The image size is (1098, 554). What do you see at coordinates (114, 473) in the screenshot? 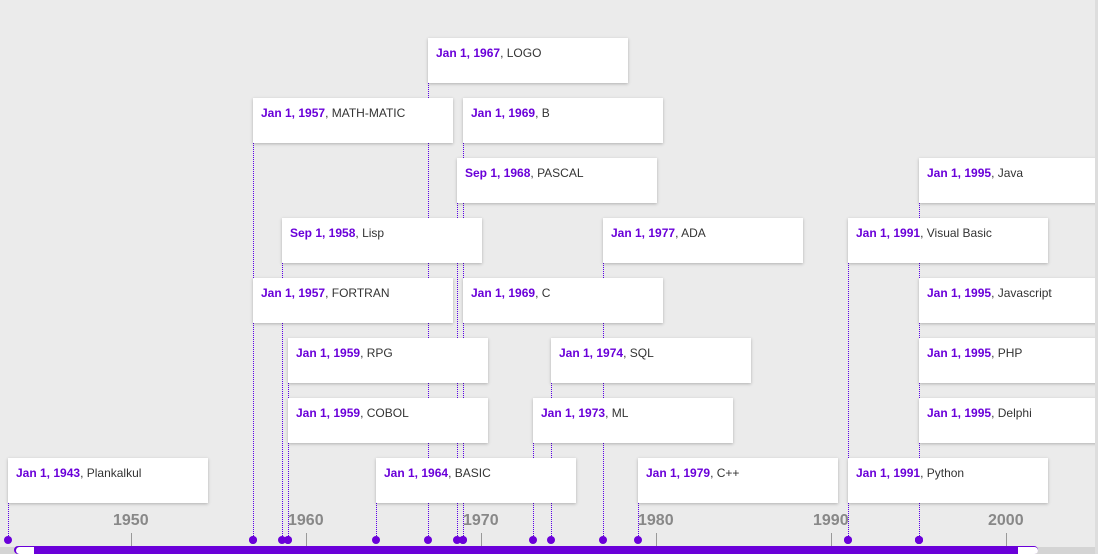
I see `event-title: Plankalkul` at bounding box center [114, 473].